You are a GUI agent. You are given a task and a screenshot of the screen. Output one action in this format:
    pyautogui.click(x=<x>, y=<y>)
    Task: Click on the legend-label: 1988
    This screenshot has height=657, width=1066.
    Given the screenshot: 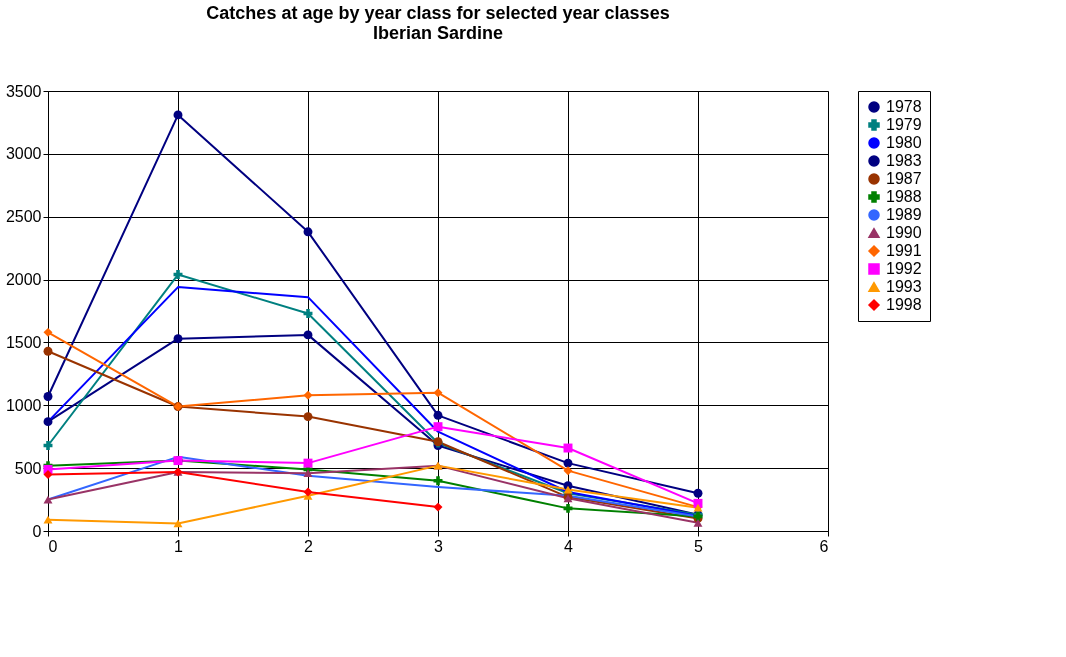 What is the action you would take?
    pyautogui.click(x=904, y=196)
    